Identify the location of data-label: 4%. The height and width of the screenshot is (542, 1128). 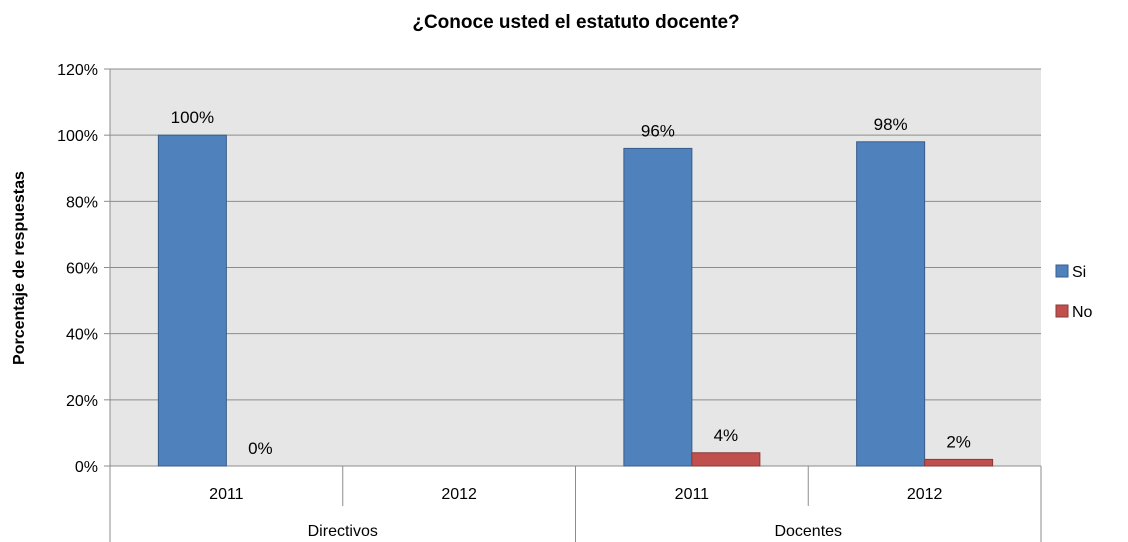
(726, 435).